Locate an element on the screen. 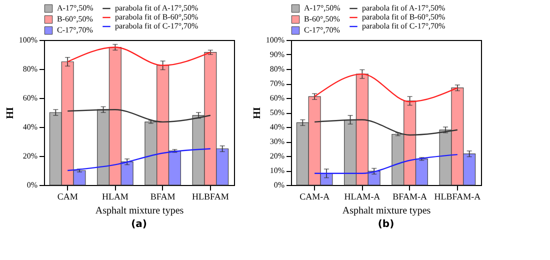 Image resolution: width=550 pixels, height=260 pixels. x-tick-label: HLBFAM is located at coordinates (210, 197).